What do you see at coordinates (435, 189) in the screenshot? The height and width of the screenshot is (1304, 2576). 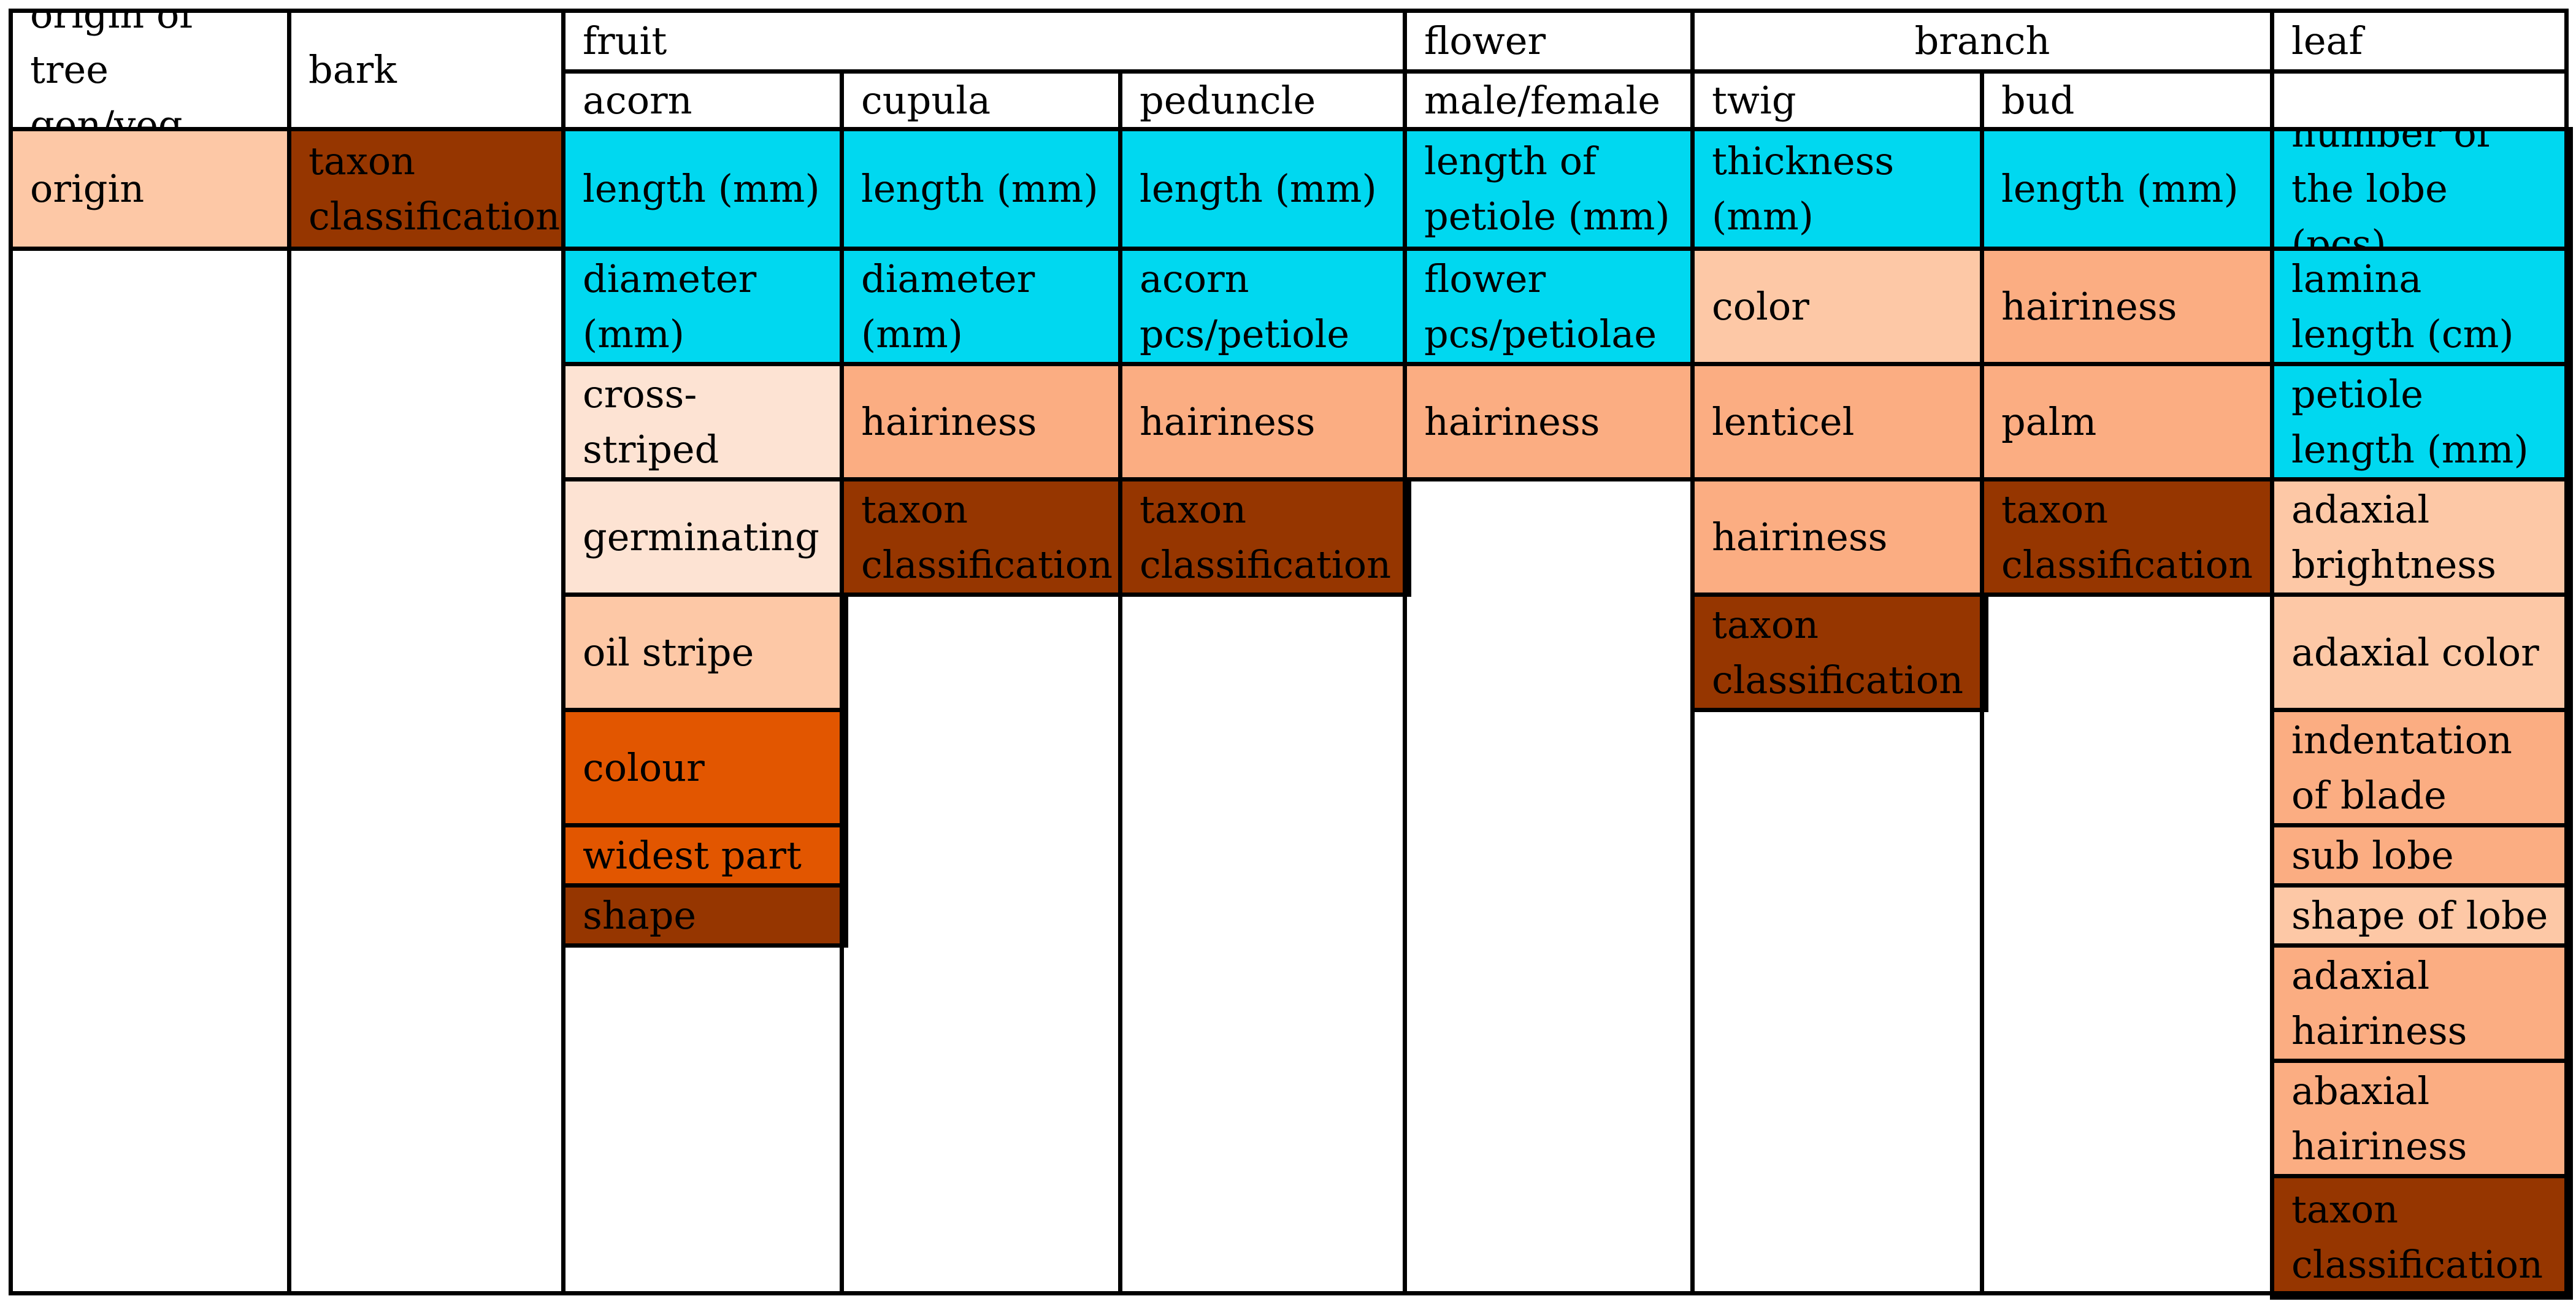 I see `bark-trait-label: taxon classification` at bounding box center [435, 189].